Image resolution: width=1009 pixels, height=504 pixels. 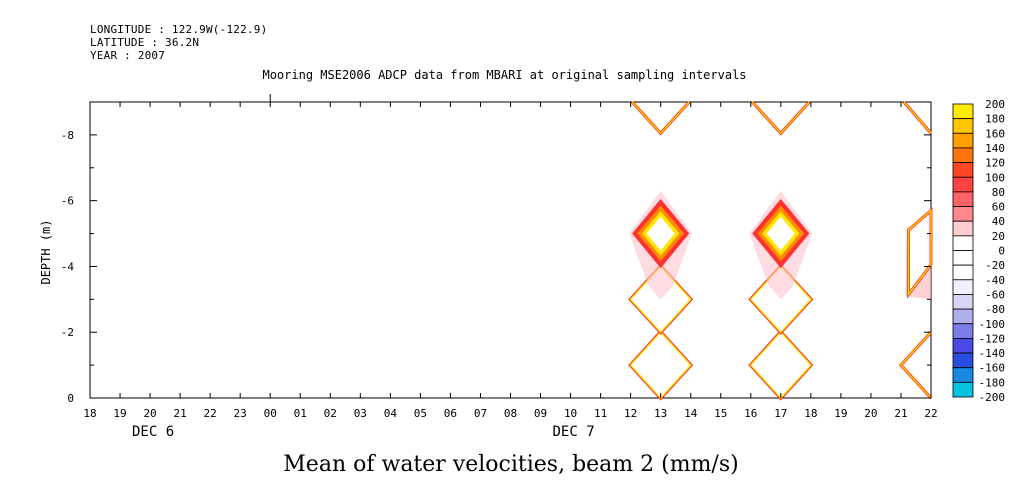 I want to click on x-tick-label: 08, so click(x=510, y=413).